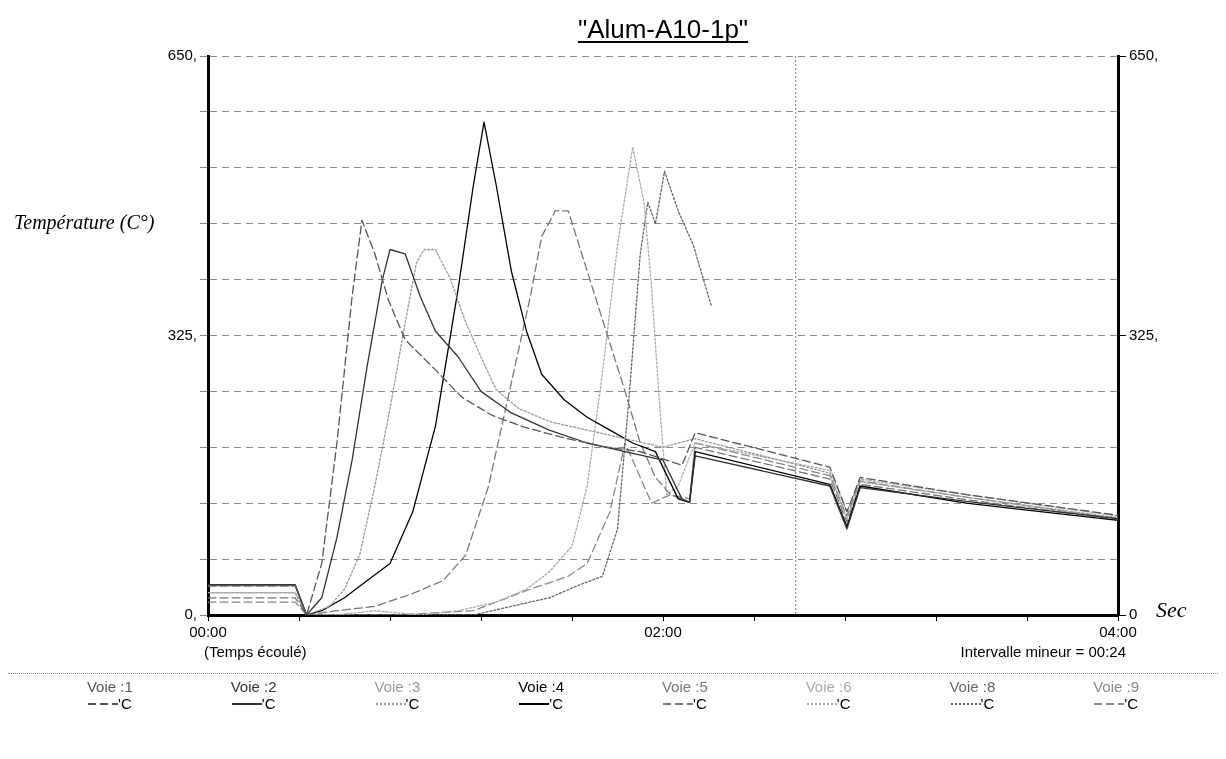 The width and height of the screenshot is (1226, 759). What do you see at coordinates (255, 651) in the screenshot?
I see `x-axis-title: (Temps écoulé)` at bounding box center [255, 651].